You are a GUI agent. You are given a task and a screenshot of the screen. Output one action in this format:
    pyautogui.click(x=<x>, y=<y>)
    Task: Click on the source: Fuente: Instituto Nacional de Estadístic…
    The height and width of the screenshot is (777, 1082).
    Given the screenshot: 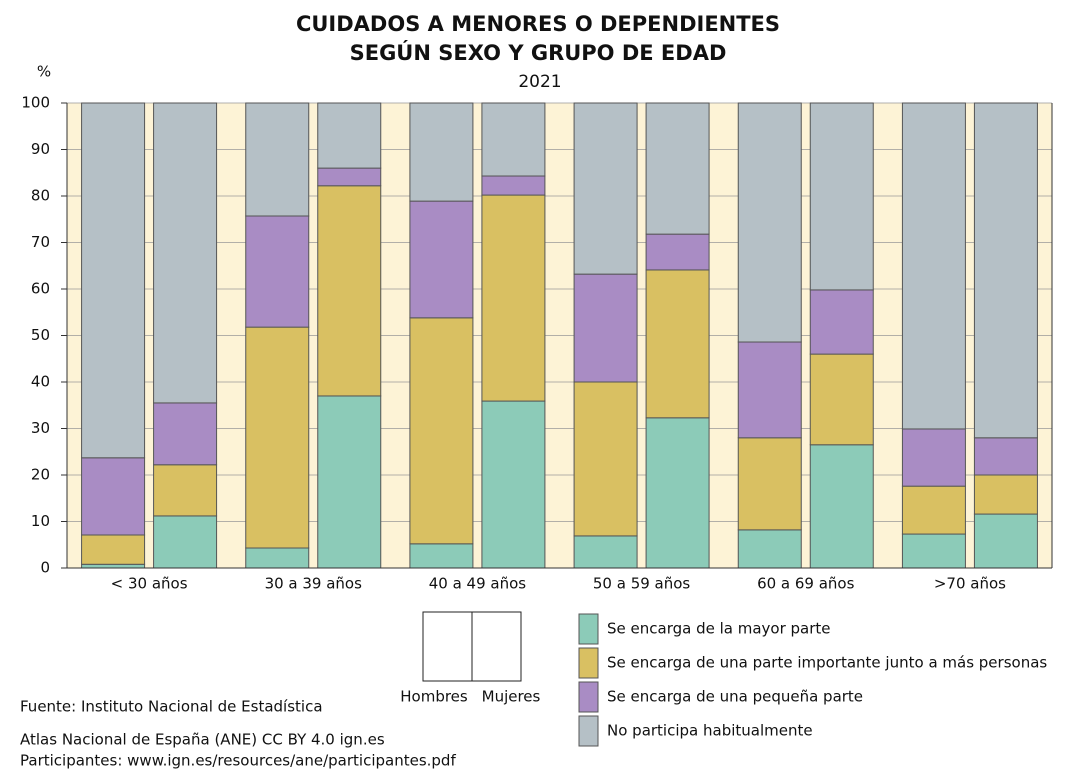 What is the action you would take?
    pyautogui.click(x=171, y=707)
    